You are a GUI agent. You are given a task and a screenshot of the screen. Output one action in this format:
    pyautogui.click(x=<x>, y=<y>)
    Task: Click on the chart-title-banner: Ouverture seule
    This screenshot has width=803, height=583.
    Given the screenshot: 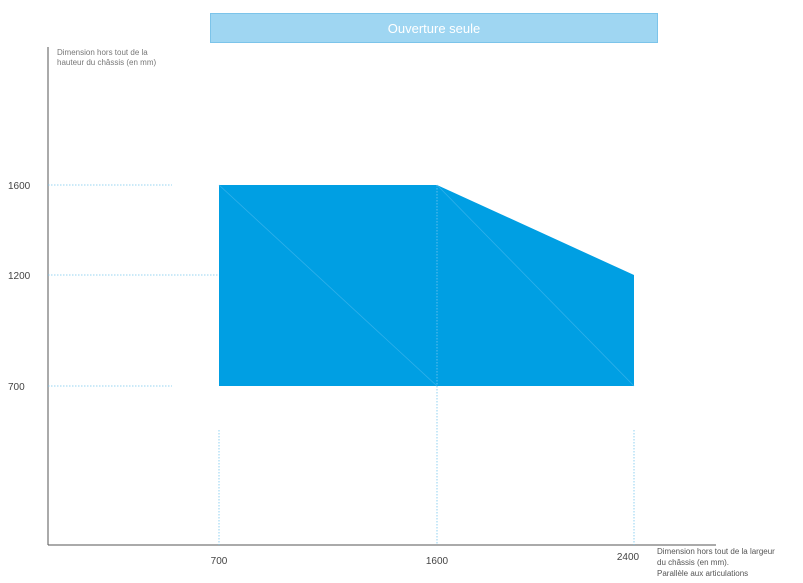 What is the action you would take?
    pyautogui.click(x=434, y=28)
    